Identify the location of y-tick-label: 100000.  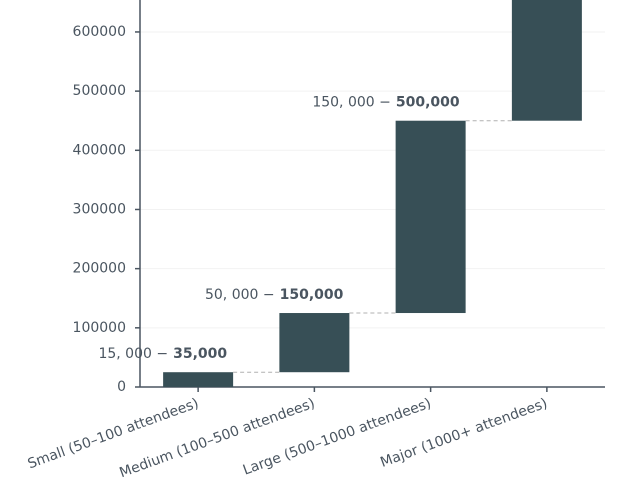
(99, 328).